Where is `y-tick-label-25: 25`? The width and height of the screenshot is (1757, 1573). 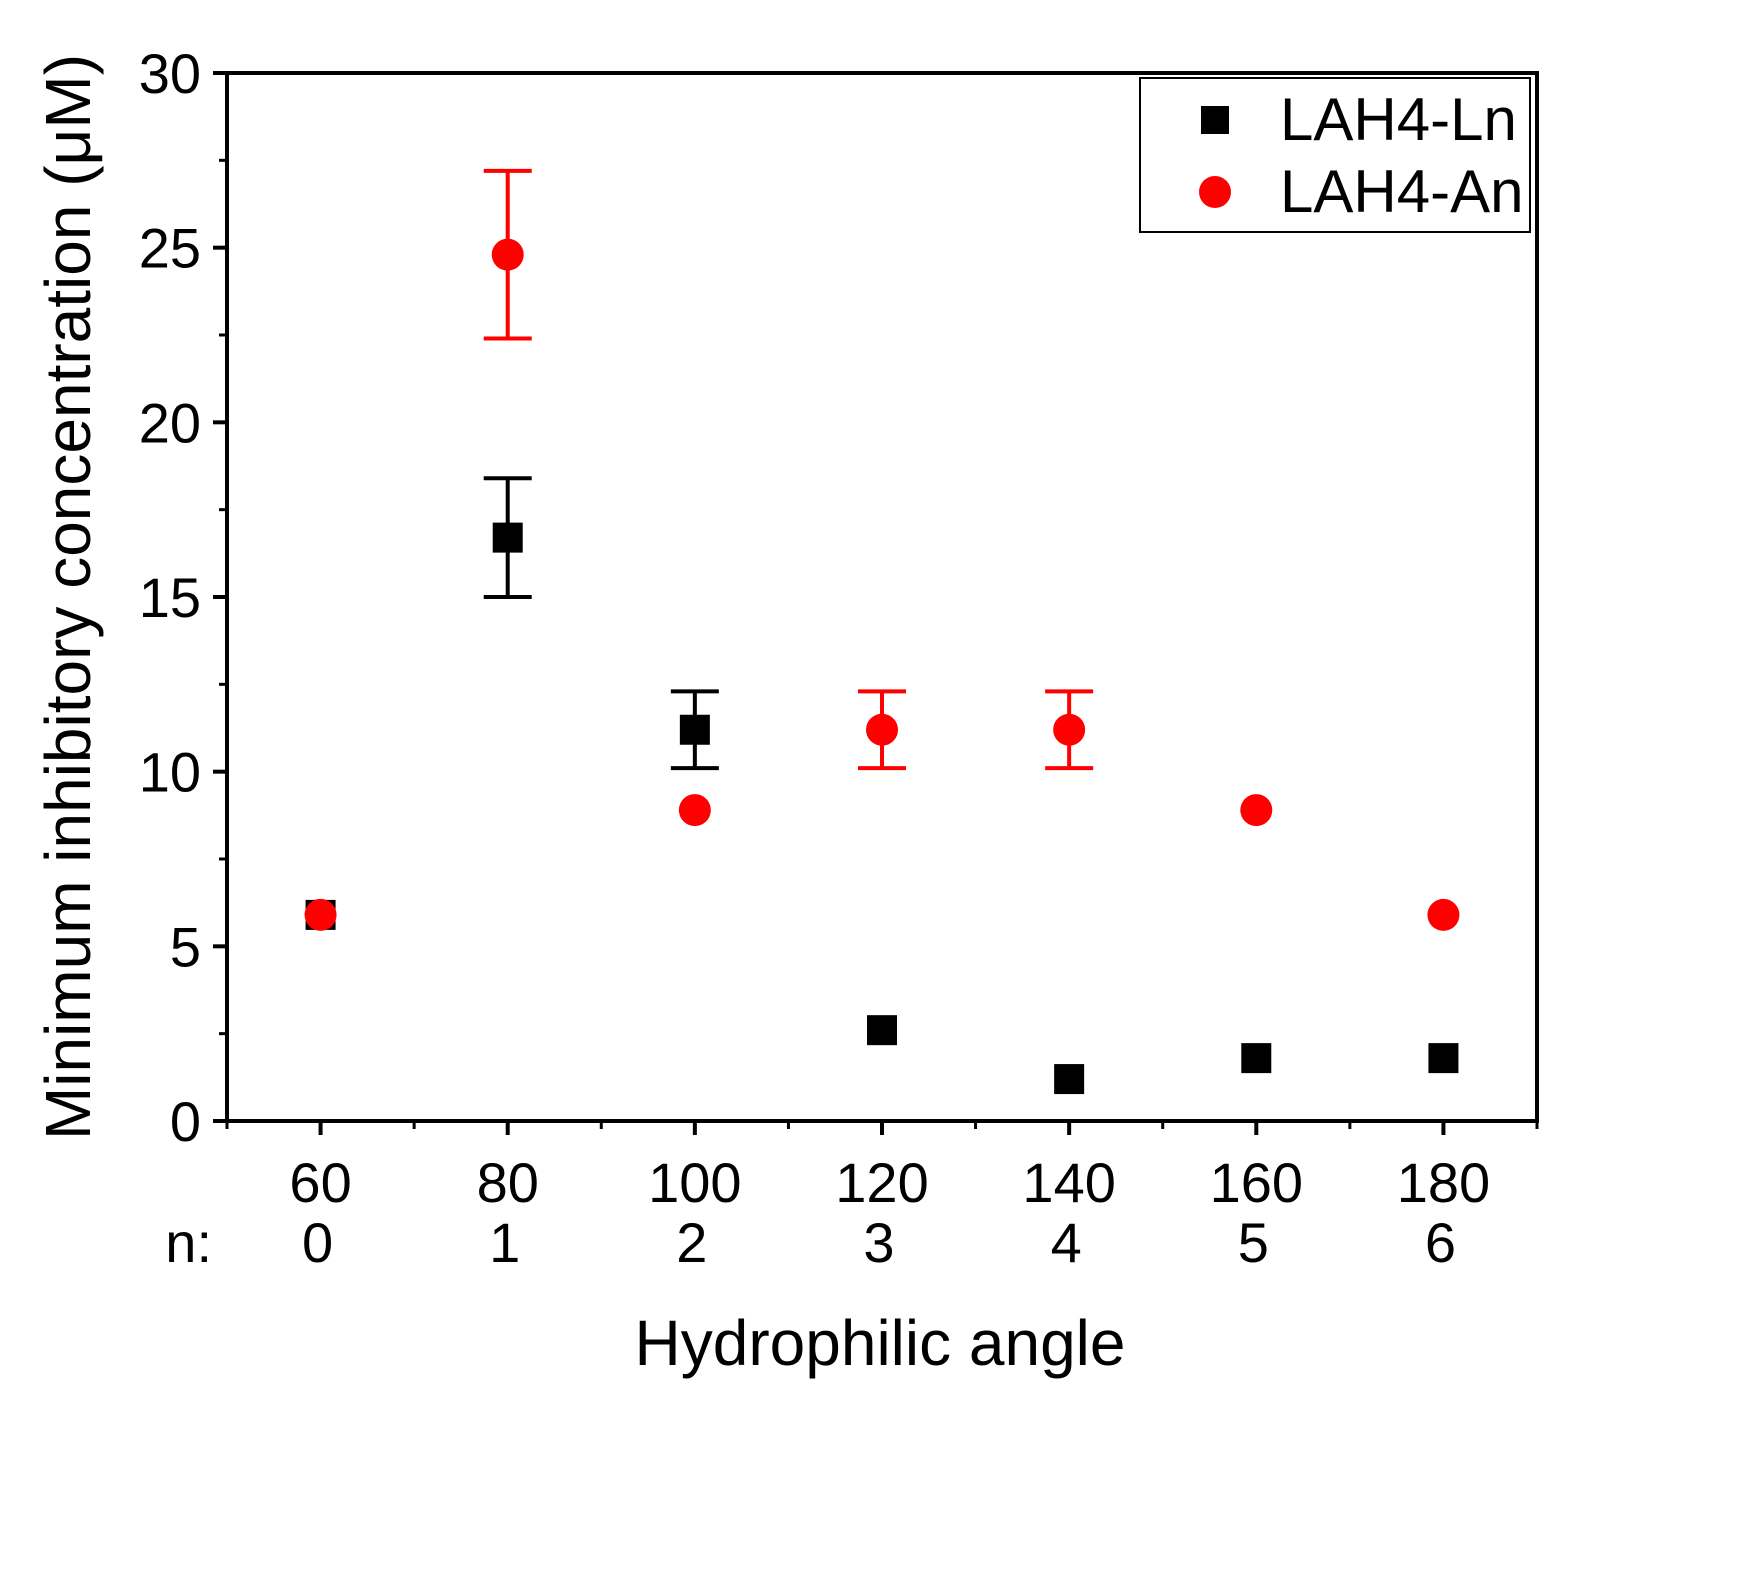 y-tick-label-25: 25 is located at coordinates (170, 248).